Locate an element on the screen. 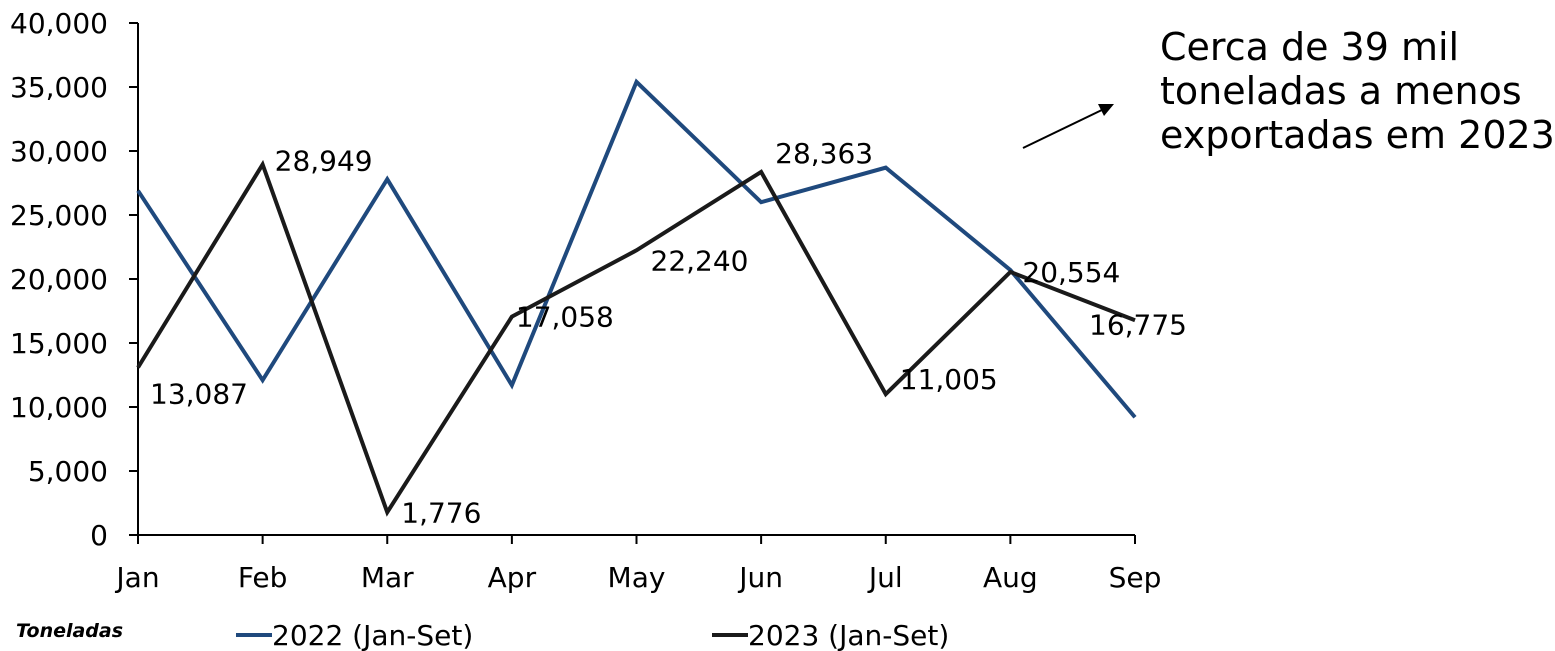 Image resolution: width=1555 pixels, height=651 pixels. y-tick-label: 30,000 is located at coordinates (59, 151).